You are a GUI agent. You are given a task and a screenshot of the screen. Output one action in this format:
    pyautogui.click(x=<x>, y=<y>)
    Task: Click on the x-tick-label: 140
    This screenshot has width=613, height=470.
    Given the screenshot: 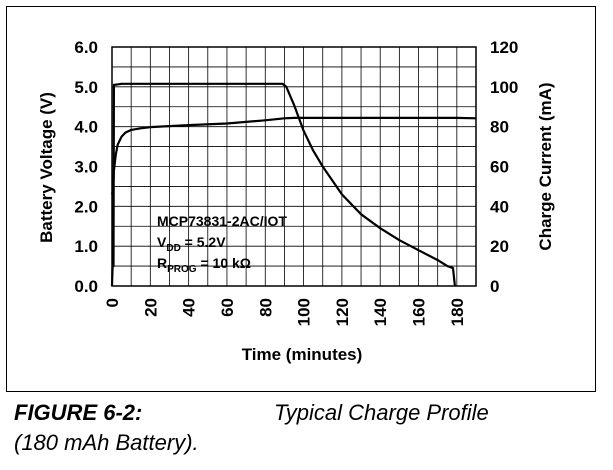 What is the action you would take?
    pyautogui.click(x=380, y=312)
    